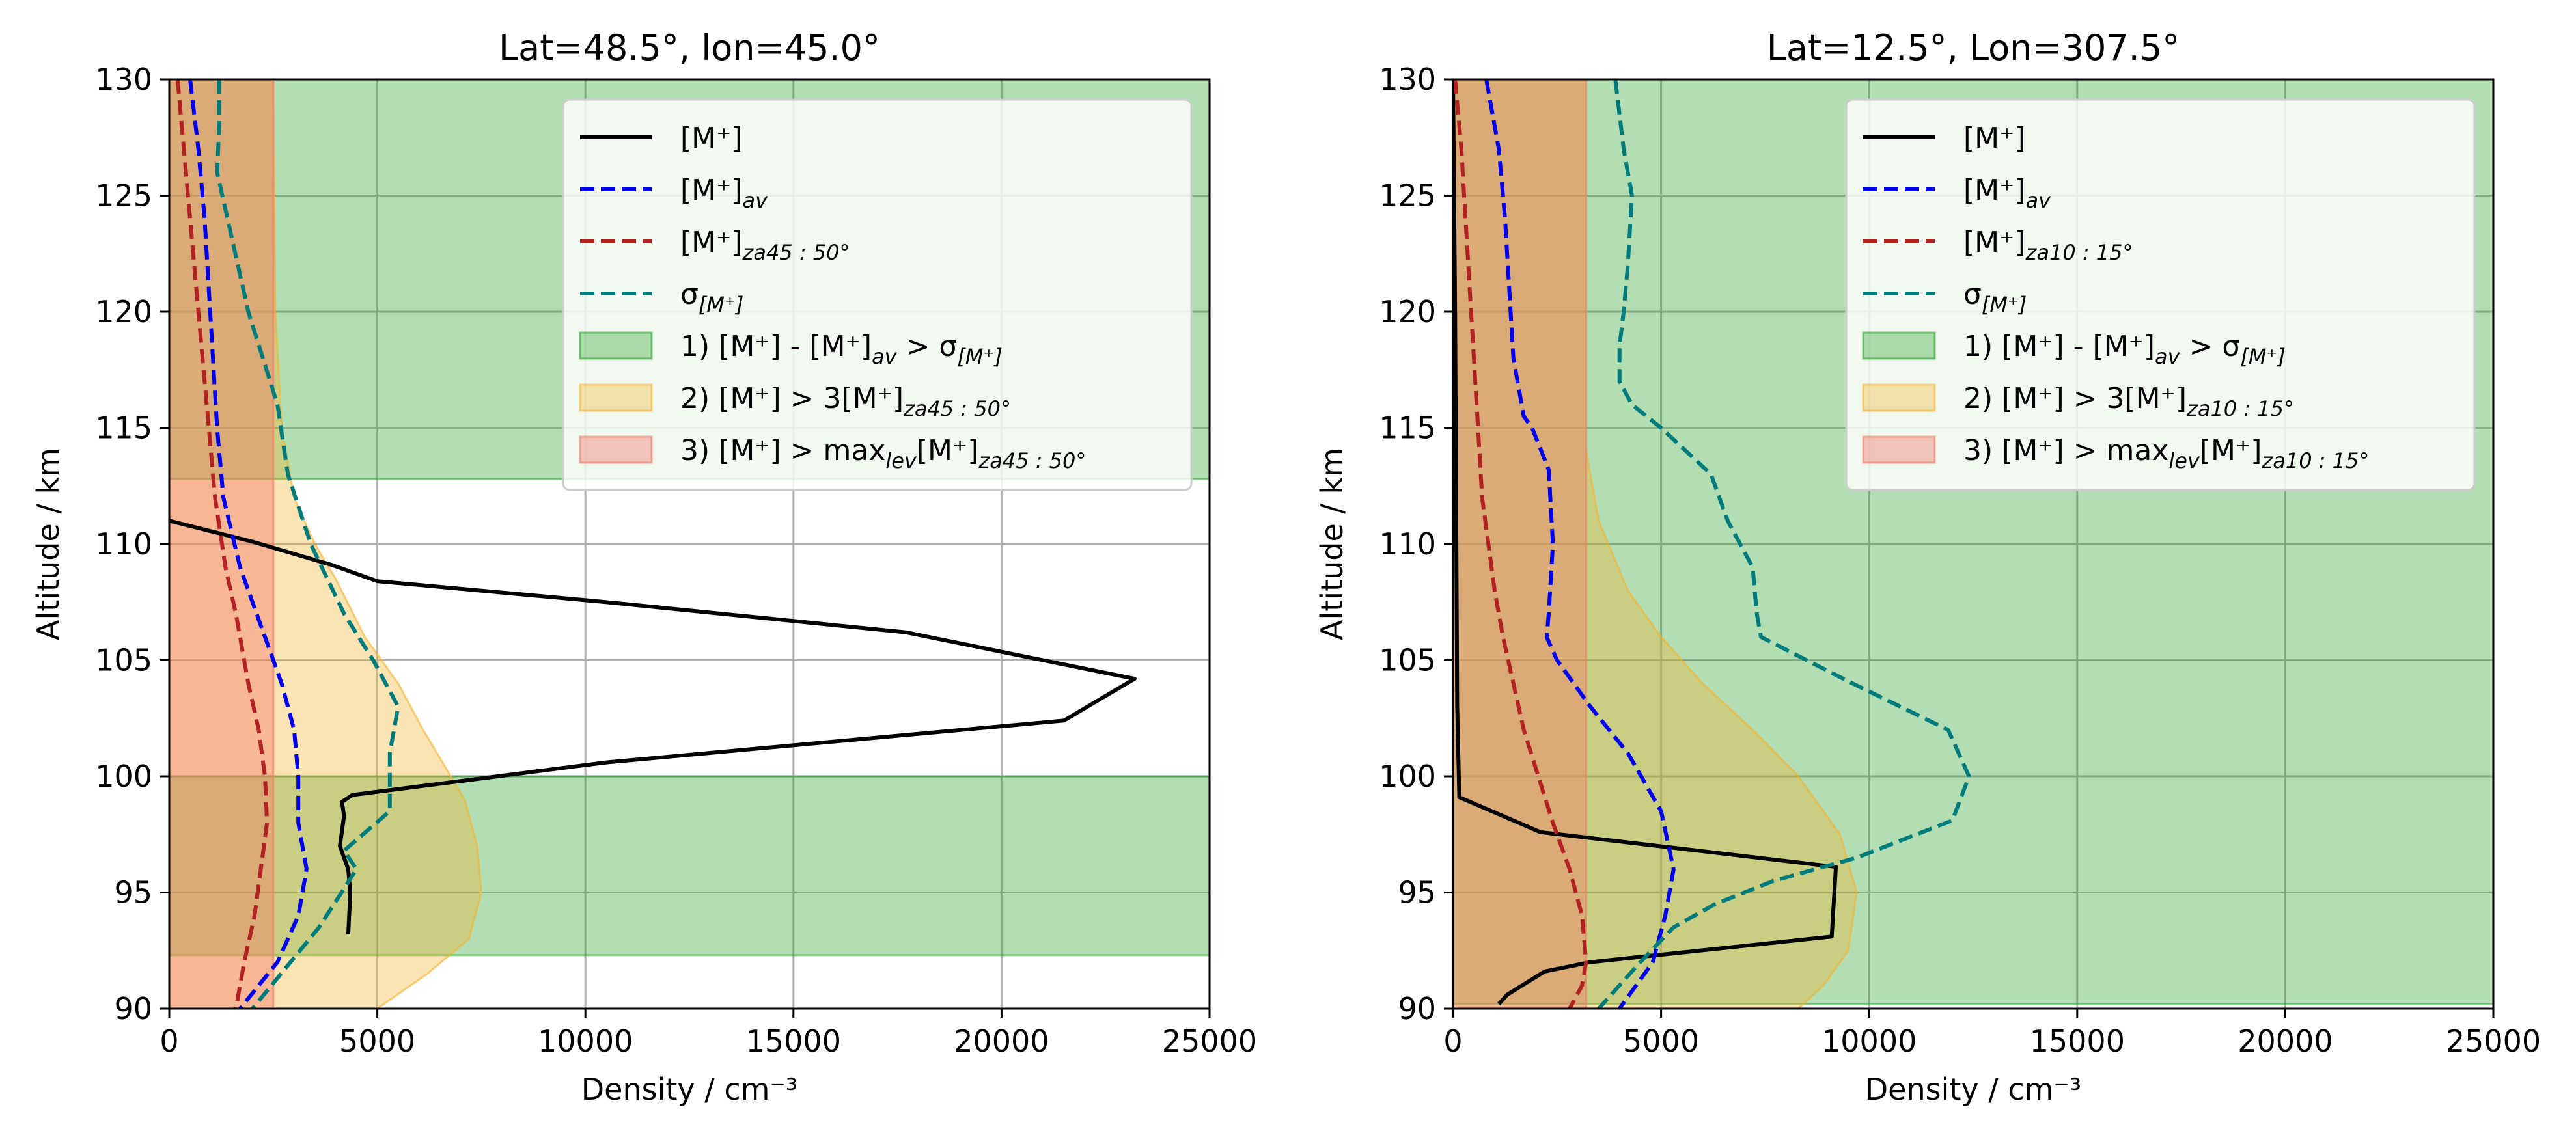  I want to click on chart-title: Lat=48.5°, lon=45.0°, so click(689, 47).